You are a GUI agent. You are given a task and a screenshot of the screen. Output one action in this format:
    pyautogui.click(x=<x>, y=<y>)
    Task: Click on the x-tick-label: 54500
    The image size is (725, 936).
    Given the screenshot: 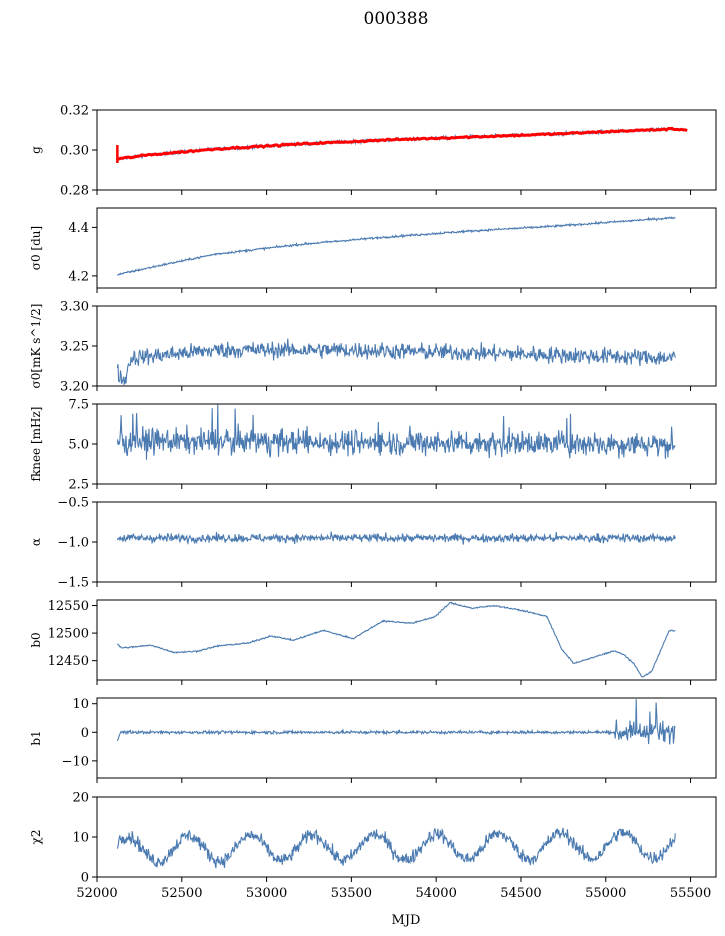 What is the action you would take?
    pyautogui.click(x=520, y=893)
    